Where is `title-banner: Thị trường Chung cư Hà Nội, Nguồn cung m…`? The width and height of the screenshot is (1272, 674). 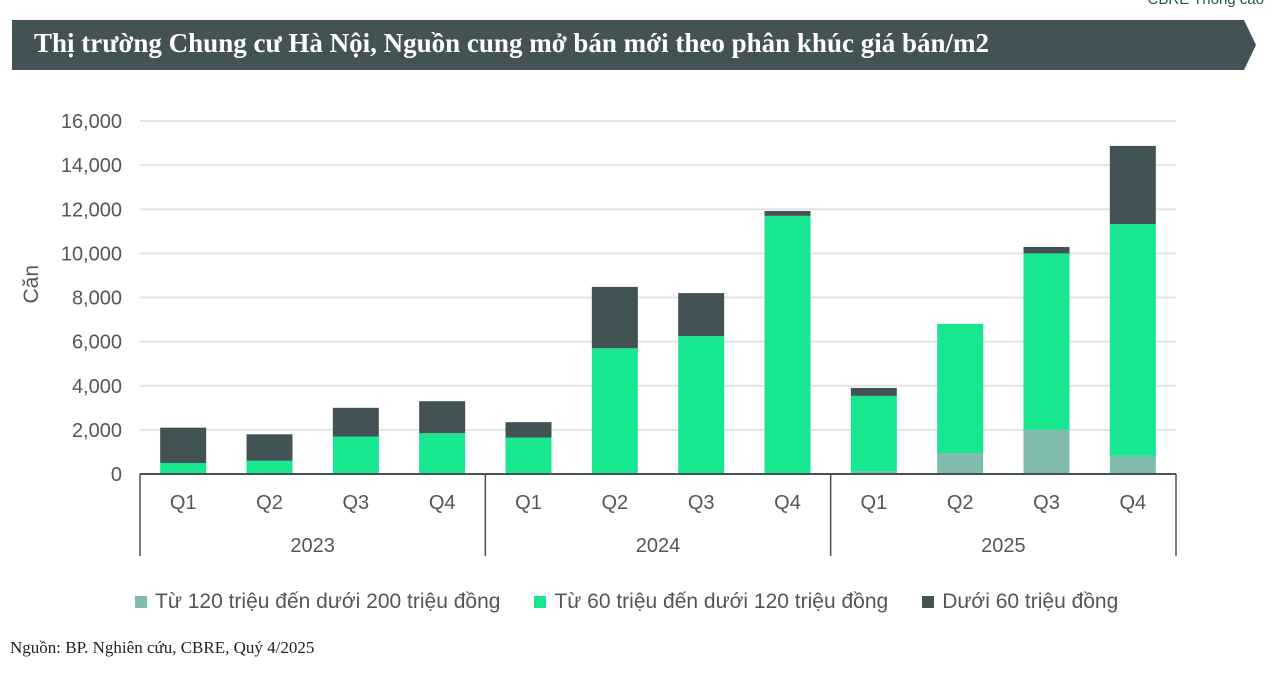
title-banner: Thị trường Chung cư Hà Nội, Nguồn cung m… is located at coordinates (634, 45).